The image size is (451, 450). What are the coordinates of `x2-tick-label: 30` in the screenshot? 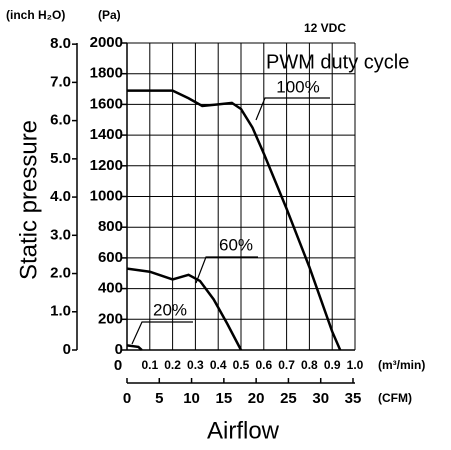 It's located at (320, 398).